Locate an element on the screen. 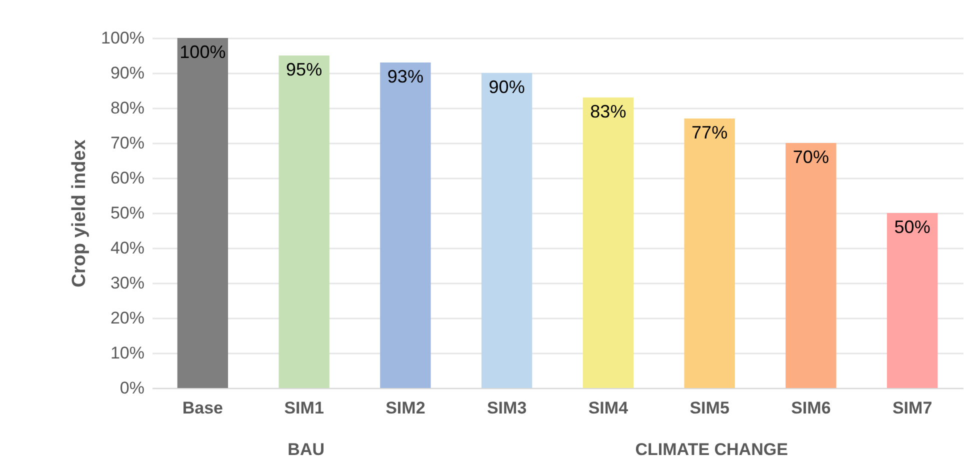  data-label: 70% is located at coordinates (810, 157).